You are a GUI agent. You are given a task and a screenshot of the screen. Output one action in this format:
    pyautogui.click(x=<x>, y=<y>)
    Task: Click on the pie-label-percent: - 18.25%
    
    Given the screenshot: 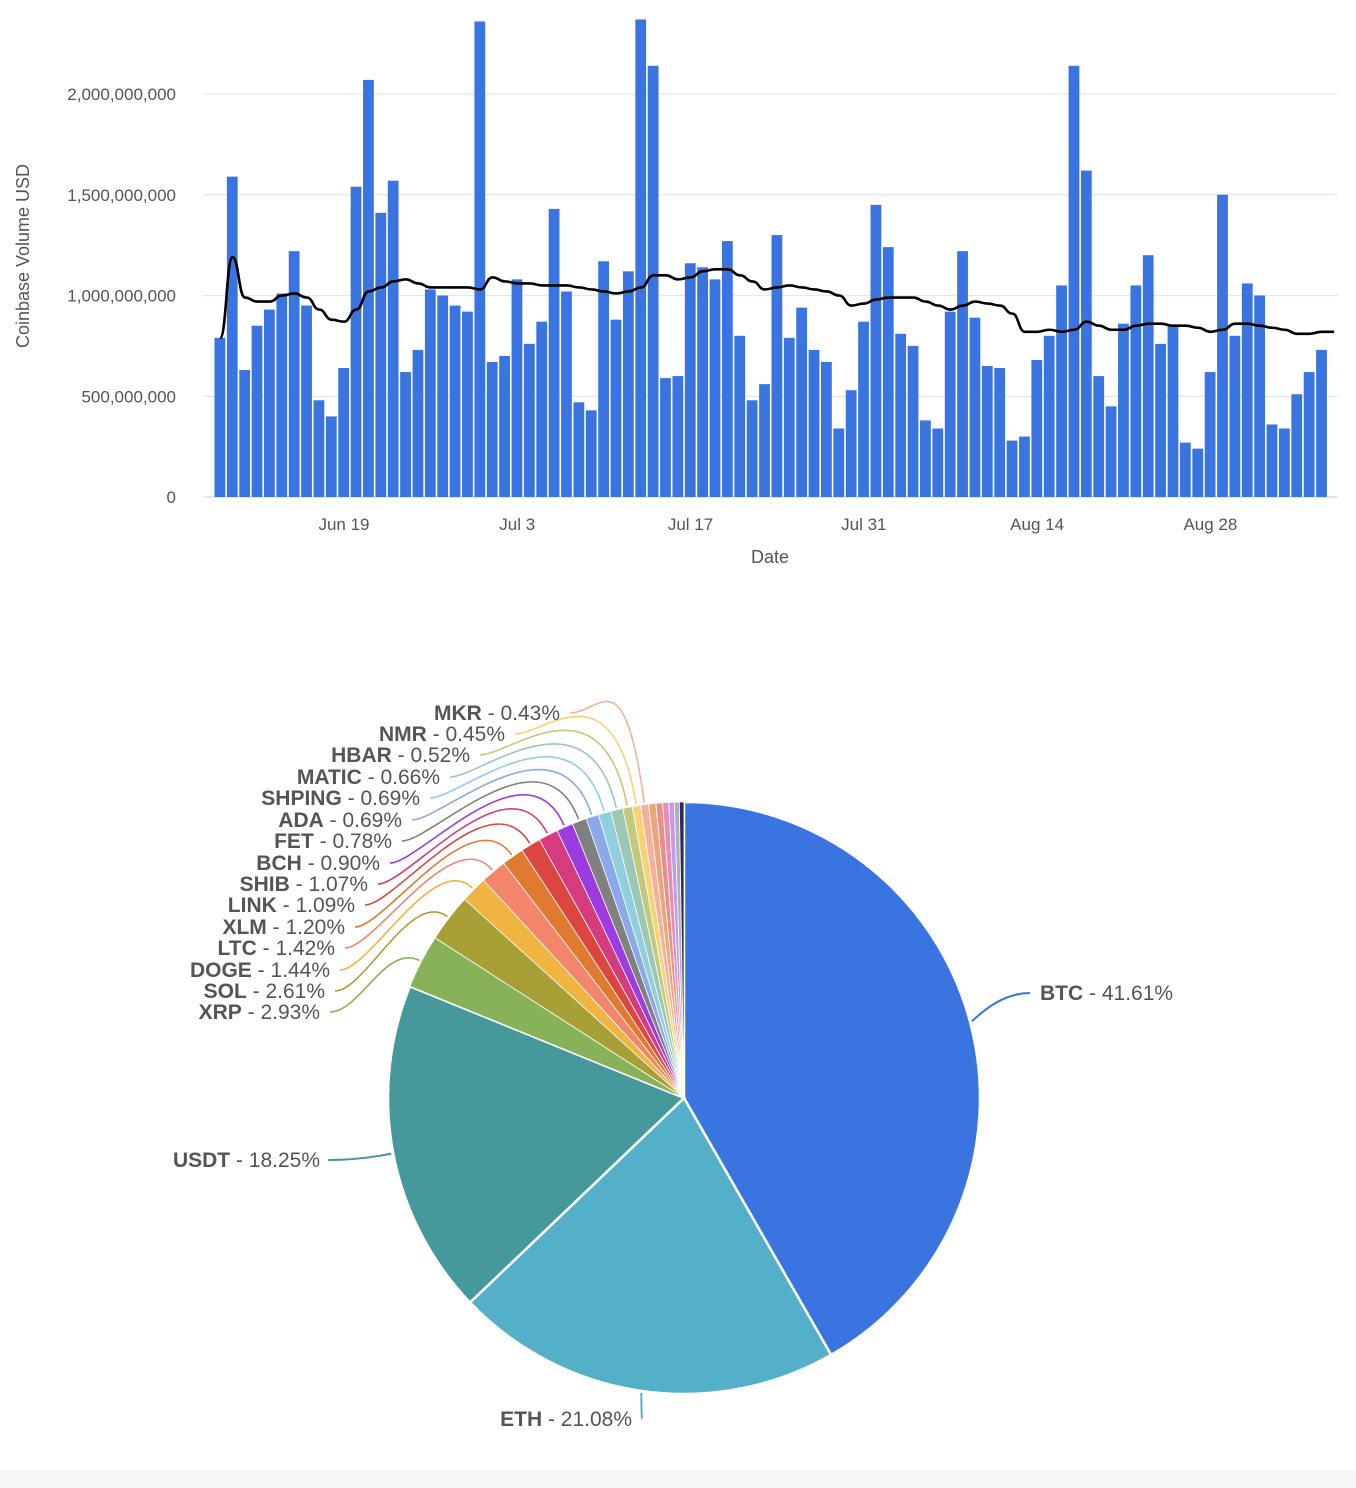 What is the action you would take?
    pyautogui.click(x=275, y=1160)
    